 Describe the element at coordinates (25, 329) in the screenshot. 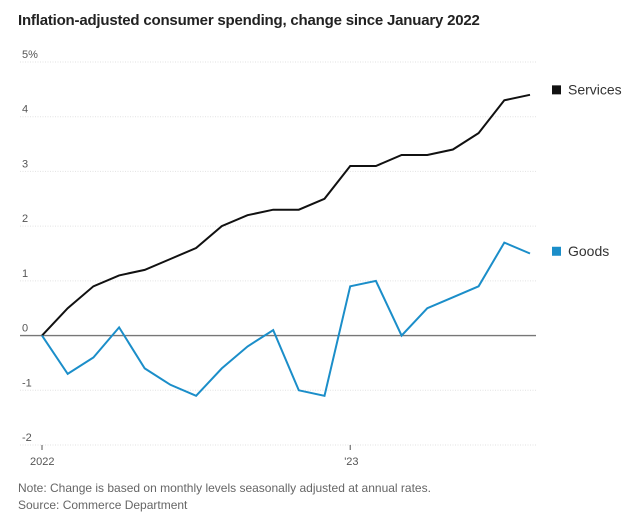

I see `y-tick-label: 0` at that location.